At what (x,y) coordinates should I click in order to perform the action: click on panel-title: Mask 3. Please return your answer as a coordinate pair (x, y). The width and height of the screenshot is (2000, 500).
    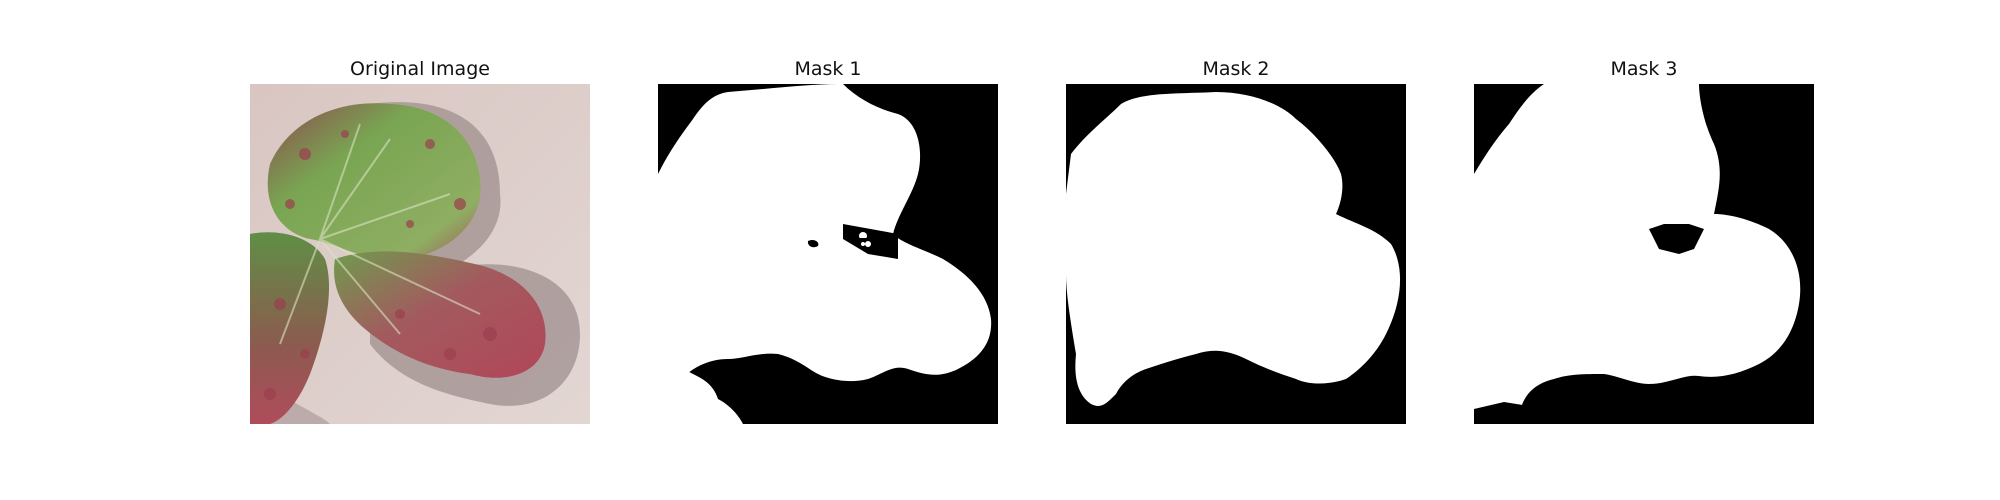
    Looking at the image, I should click on (1644, 69).